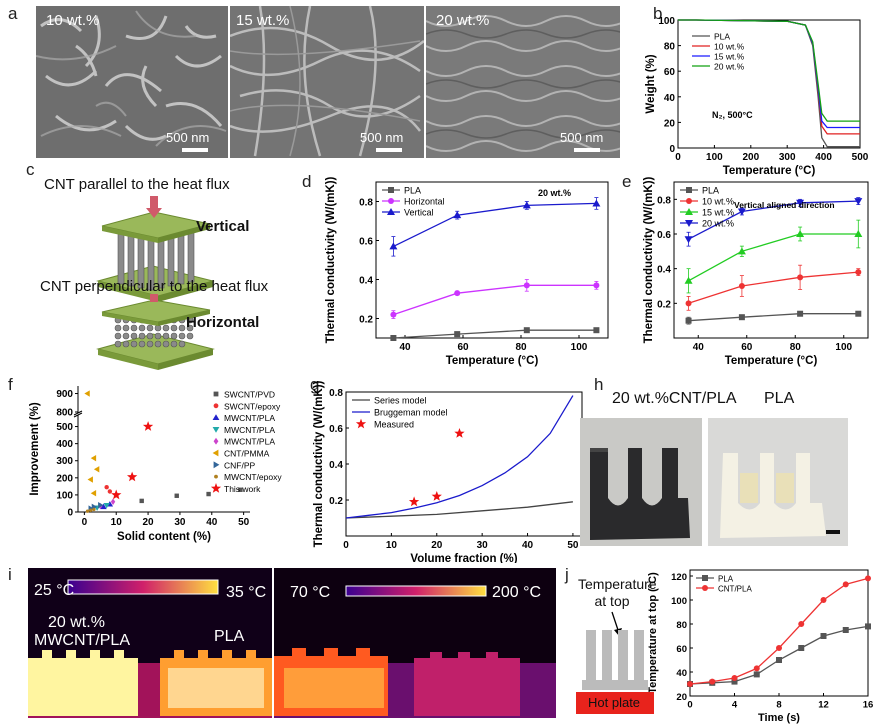 The image size is (874, 725). Describe the element at coordinates (573, 545) in the screenshot. I see `x-tick-label: 50` at that location.